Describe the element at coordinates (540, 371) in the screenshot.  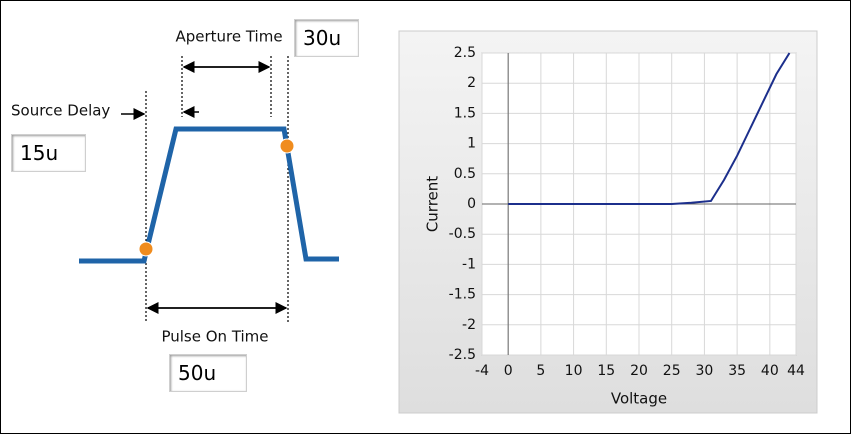
I see `x-tick-label: 5` at that location.